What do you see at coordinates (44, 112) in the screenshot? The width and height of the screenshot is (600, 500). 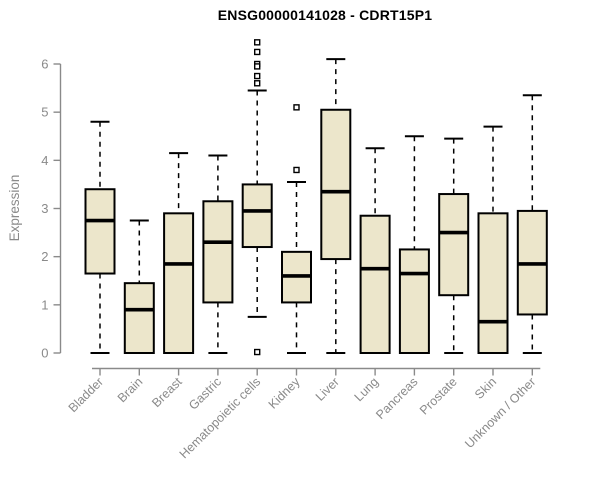 I see `y-tick-label: 5` at bounding box center [44, 112].